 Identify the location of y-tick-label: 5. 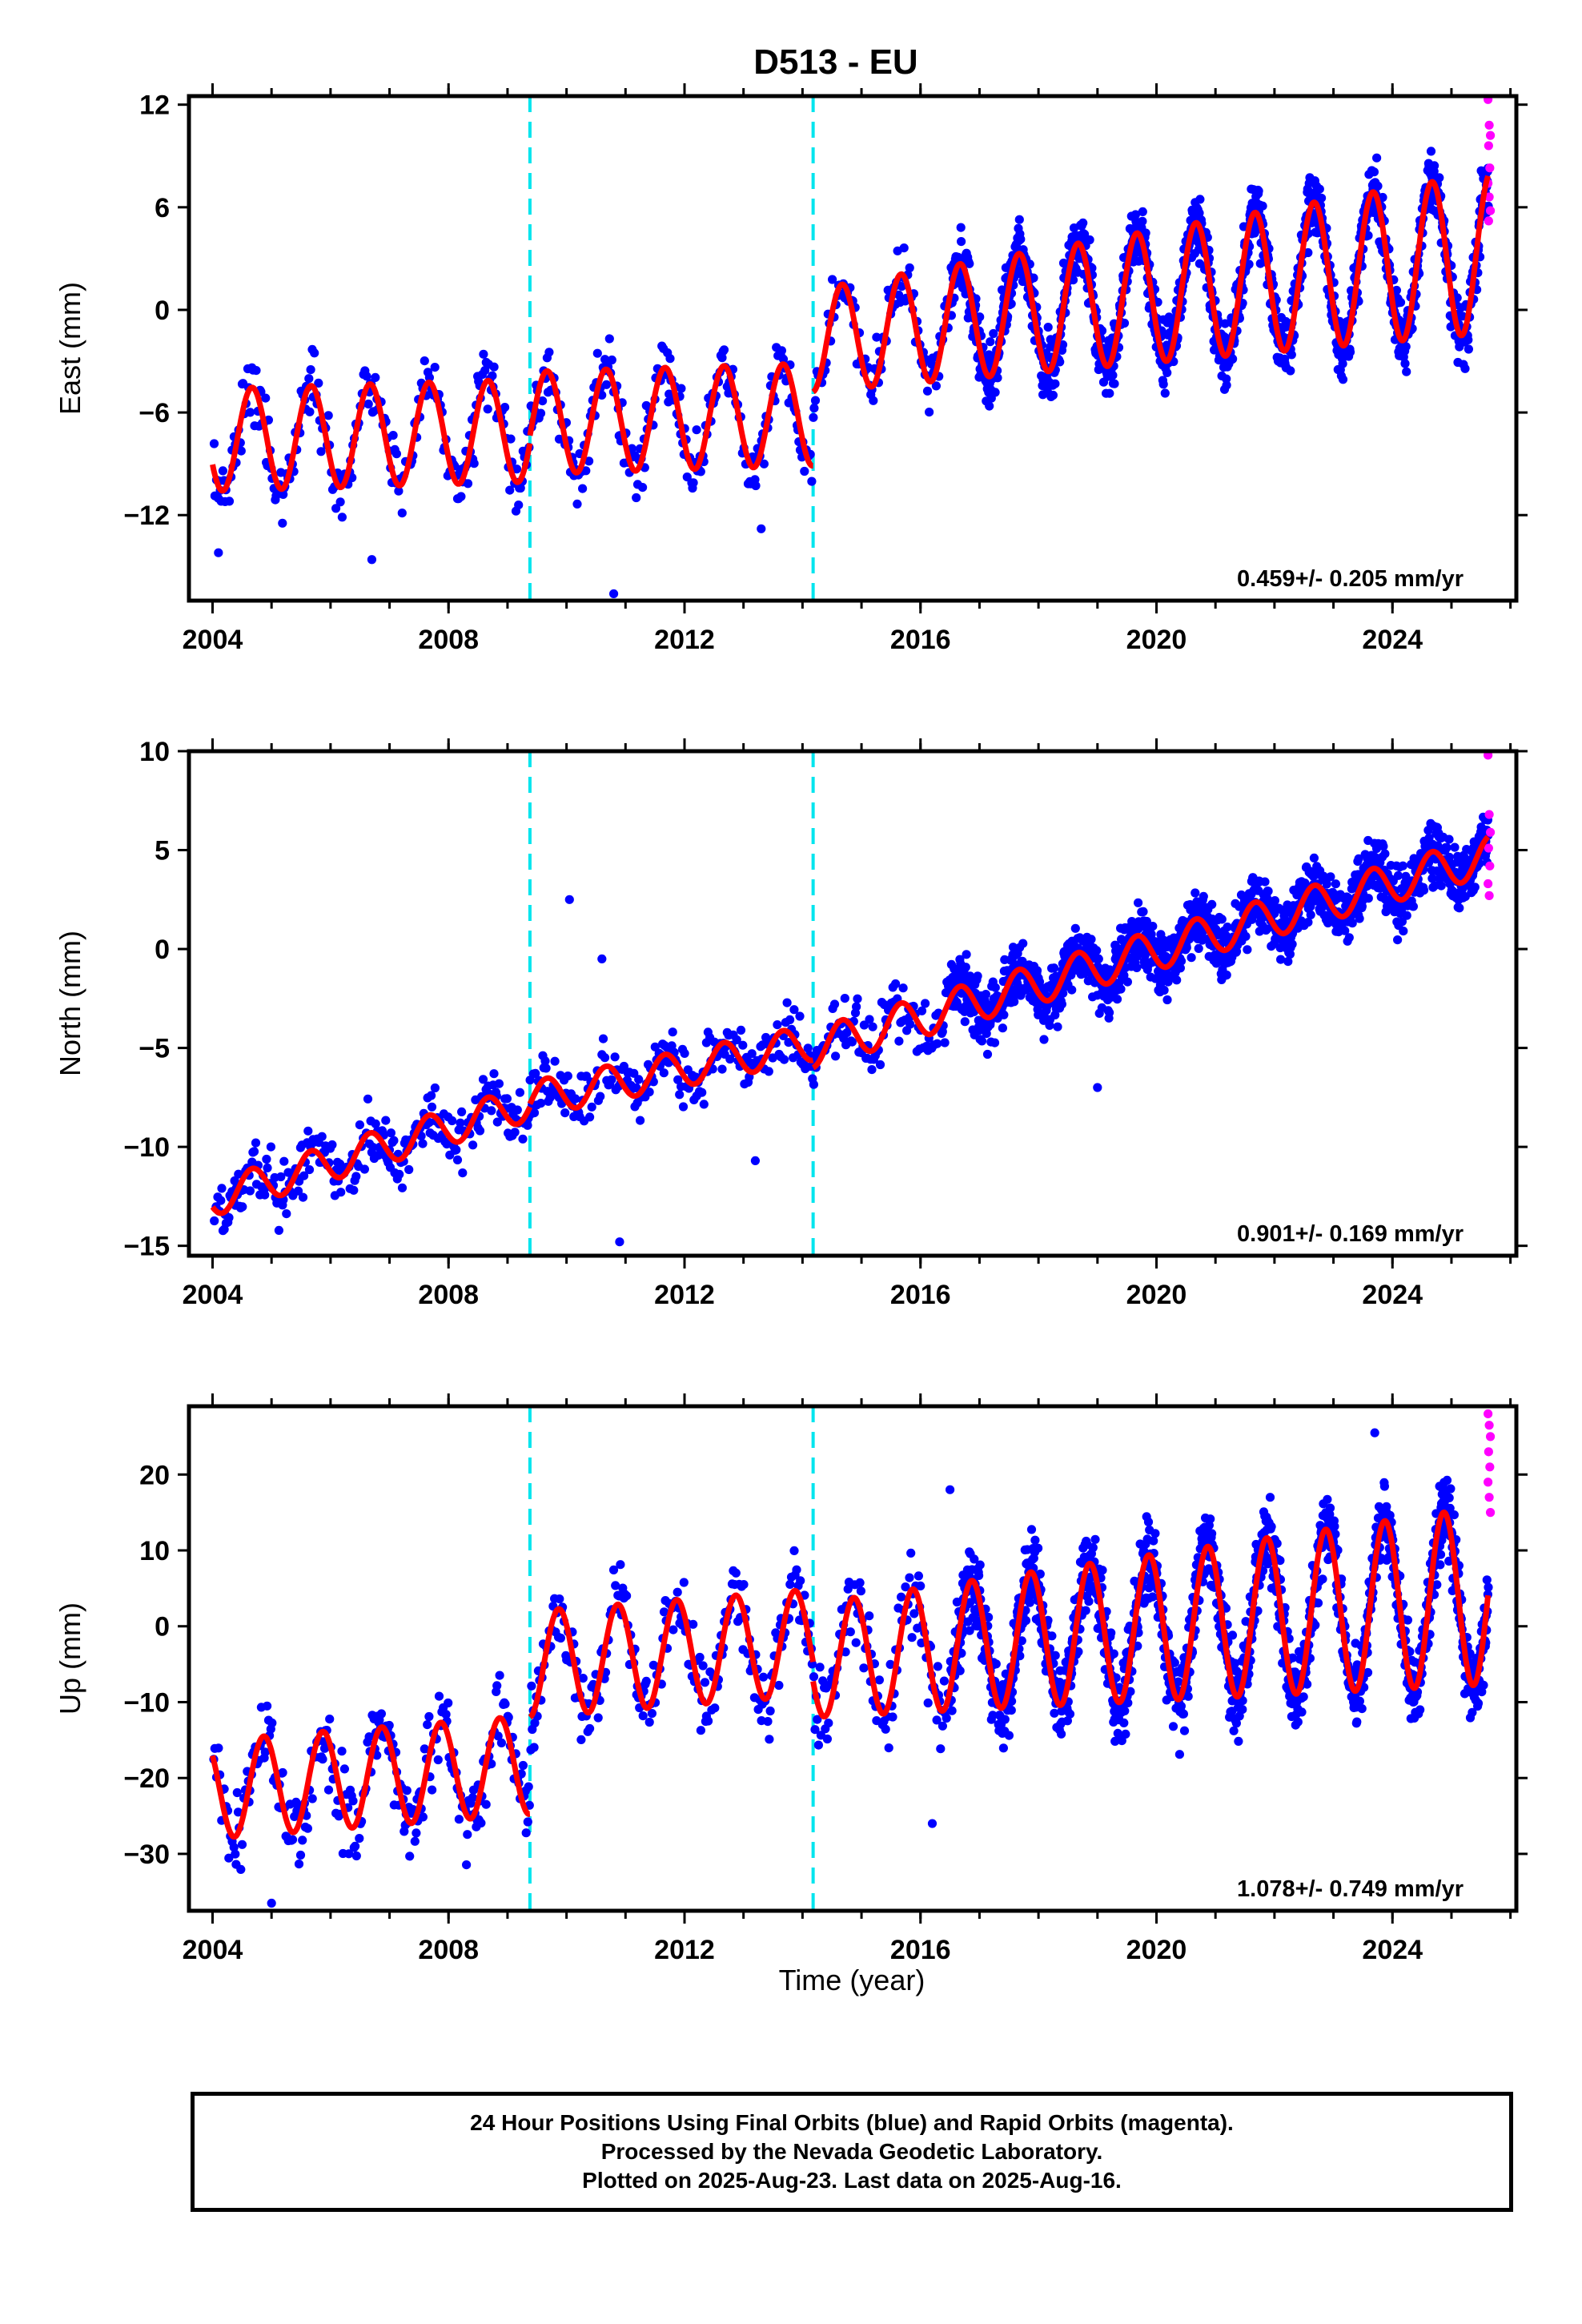
(162, 851).